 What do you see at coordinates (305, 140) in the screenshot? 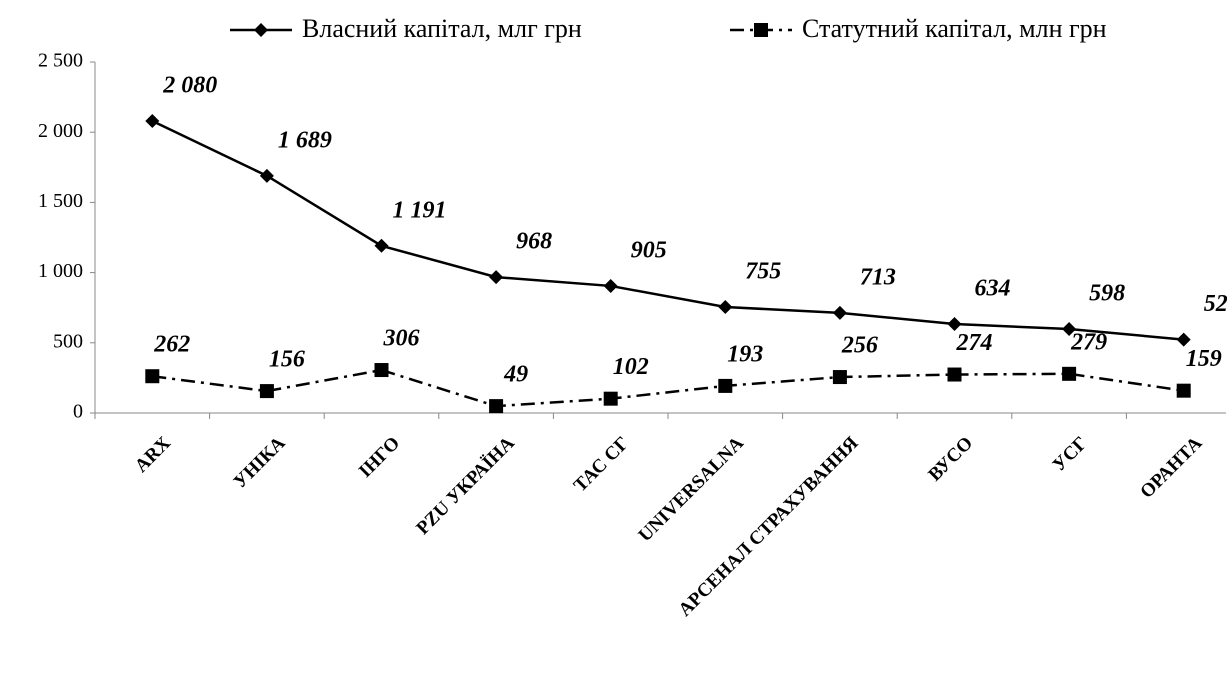
I see `data-label: 1 689` at bounding box center [305, 140].